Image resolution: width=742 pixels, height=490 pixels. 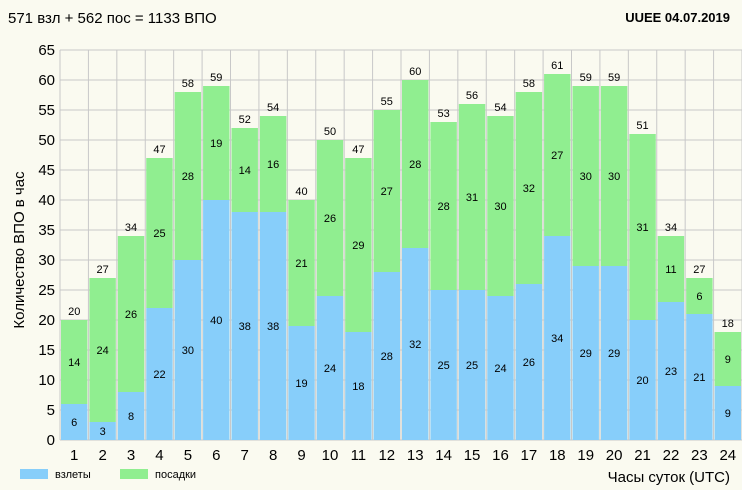 I want to click on value-label-departures: 20, so click(x=642, y=381).